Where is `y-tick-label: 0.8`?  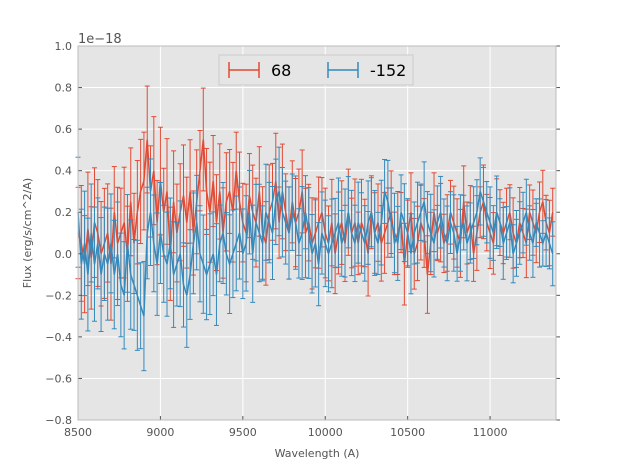
y-tick-label: 0.8 is located at coordinates (64, 88).